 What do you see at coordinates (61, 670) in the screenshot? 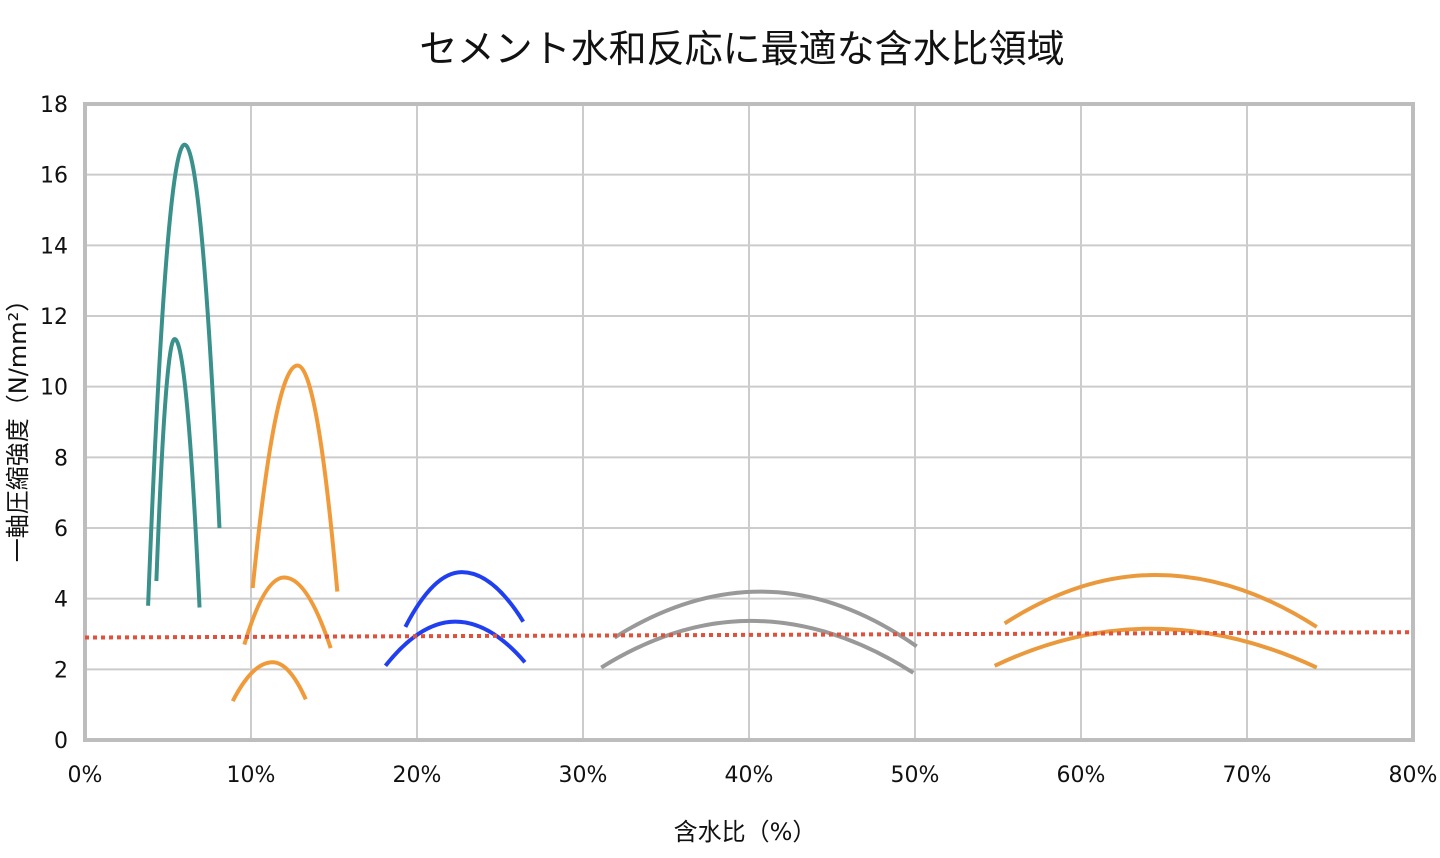
I see `y-tick-label: 2` at bounding box center [61, 670].